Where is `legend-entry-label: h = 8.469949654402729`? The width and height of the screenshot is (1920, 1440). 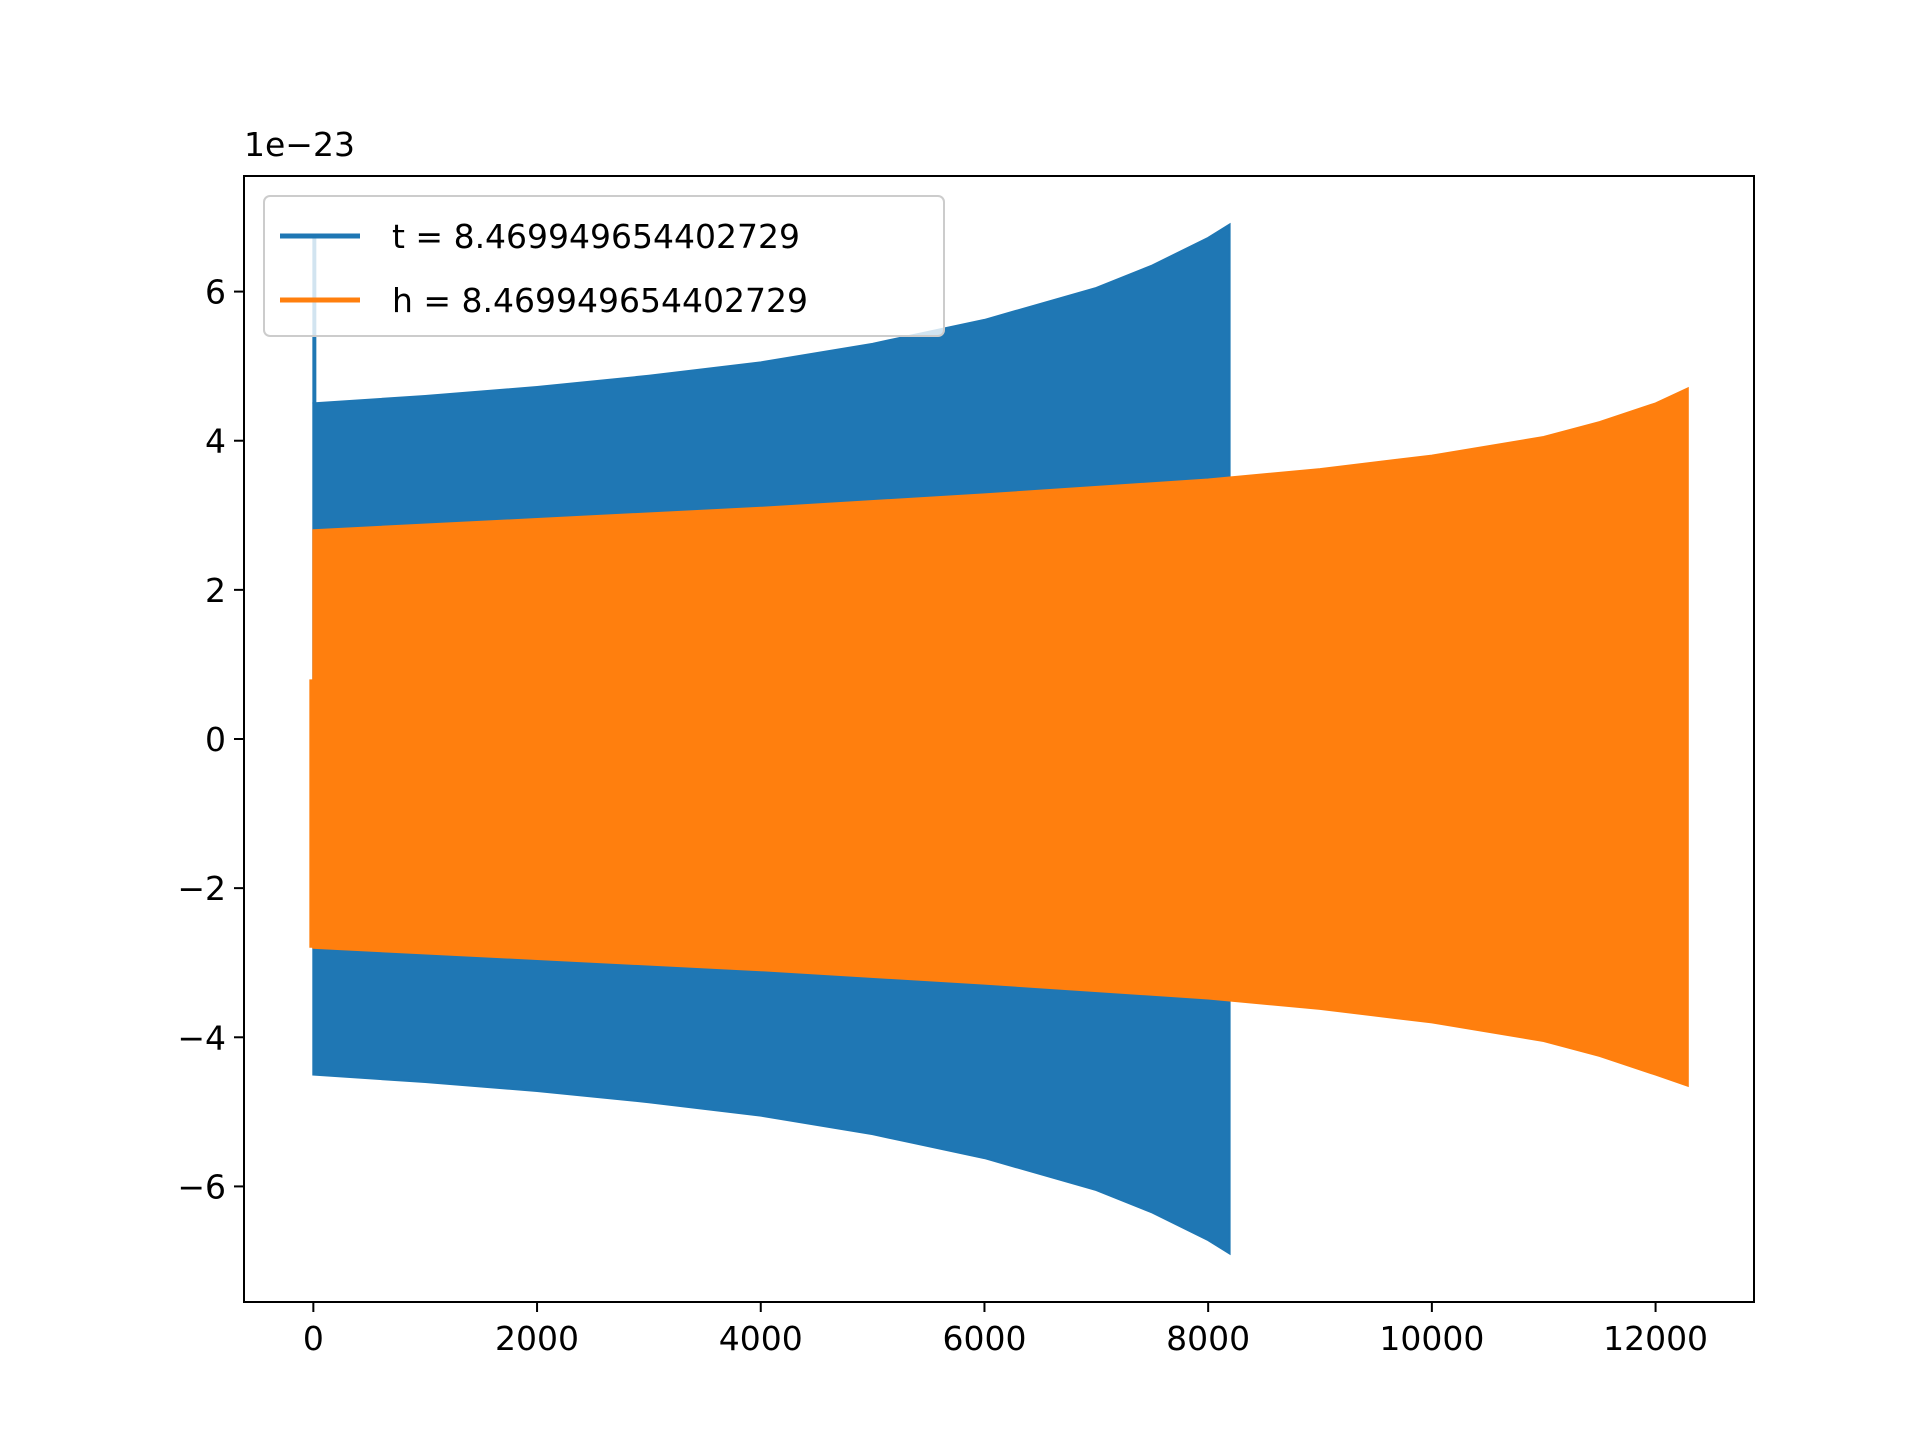
legend-entry-label: h = 8.469949654402729 is located at coordinates (600, 300).